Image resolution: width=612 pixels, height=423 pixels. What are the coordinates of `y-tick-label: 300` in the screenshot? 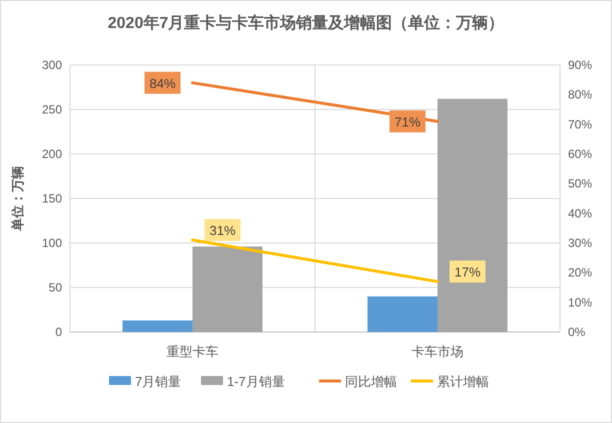 It's located at (52, 65).